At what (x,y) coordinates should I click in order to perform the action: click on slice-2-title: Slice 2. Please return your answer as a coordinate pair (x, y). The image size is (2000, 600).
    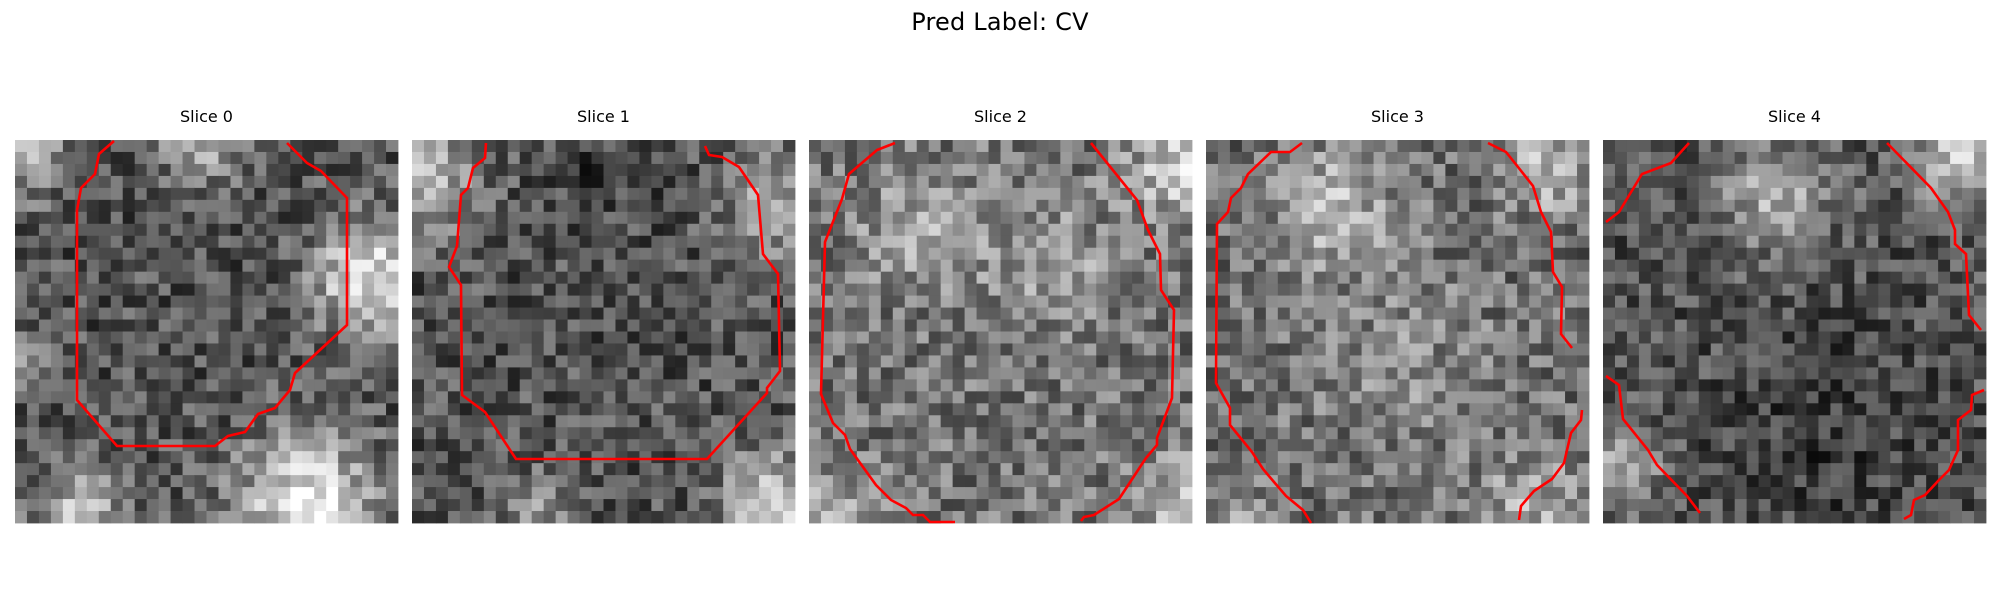
    Looking at the image, I should click on (1000, 116).